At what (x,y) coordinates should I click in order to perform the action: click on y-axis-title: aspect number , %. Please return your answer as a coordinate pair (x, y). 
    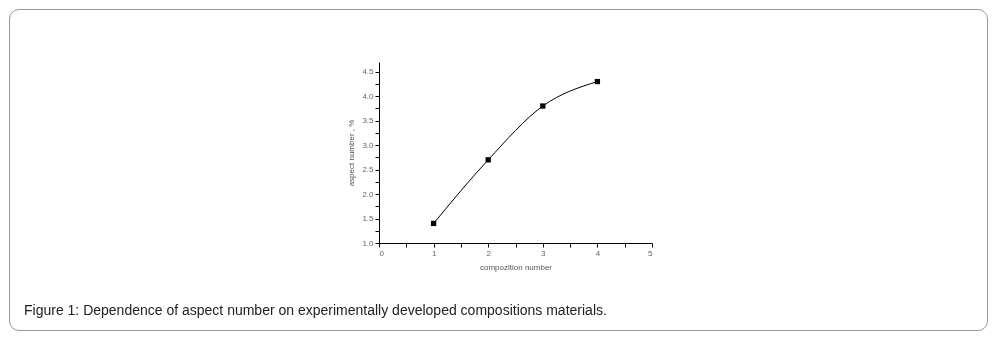
    Looking at the image, I should click on (352, 153).